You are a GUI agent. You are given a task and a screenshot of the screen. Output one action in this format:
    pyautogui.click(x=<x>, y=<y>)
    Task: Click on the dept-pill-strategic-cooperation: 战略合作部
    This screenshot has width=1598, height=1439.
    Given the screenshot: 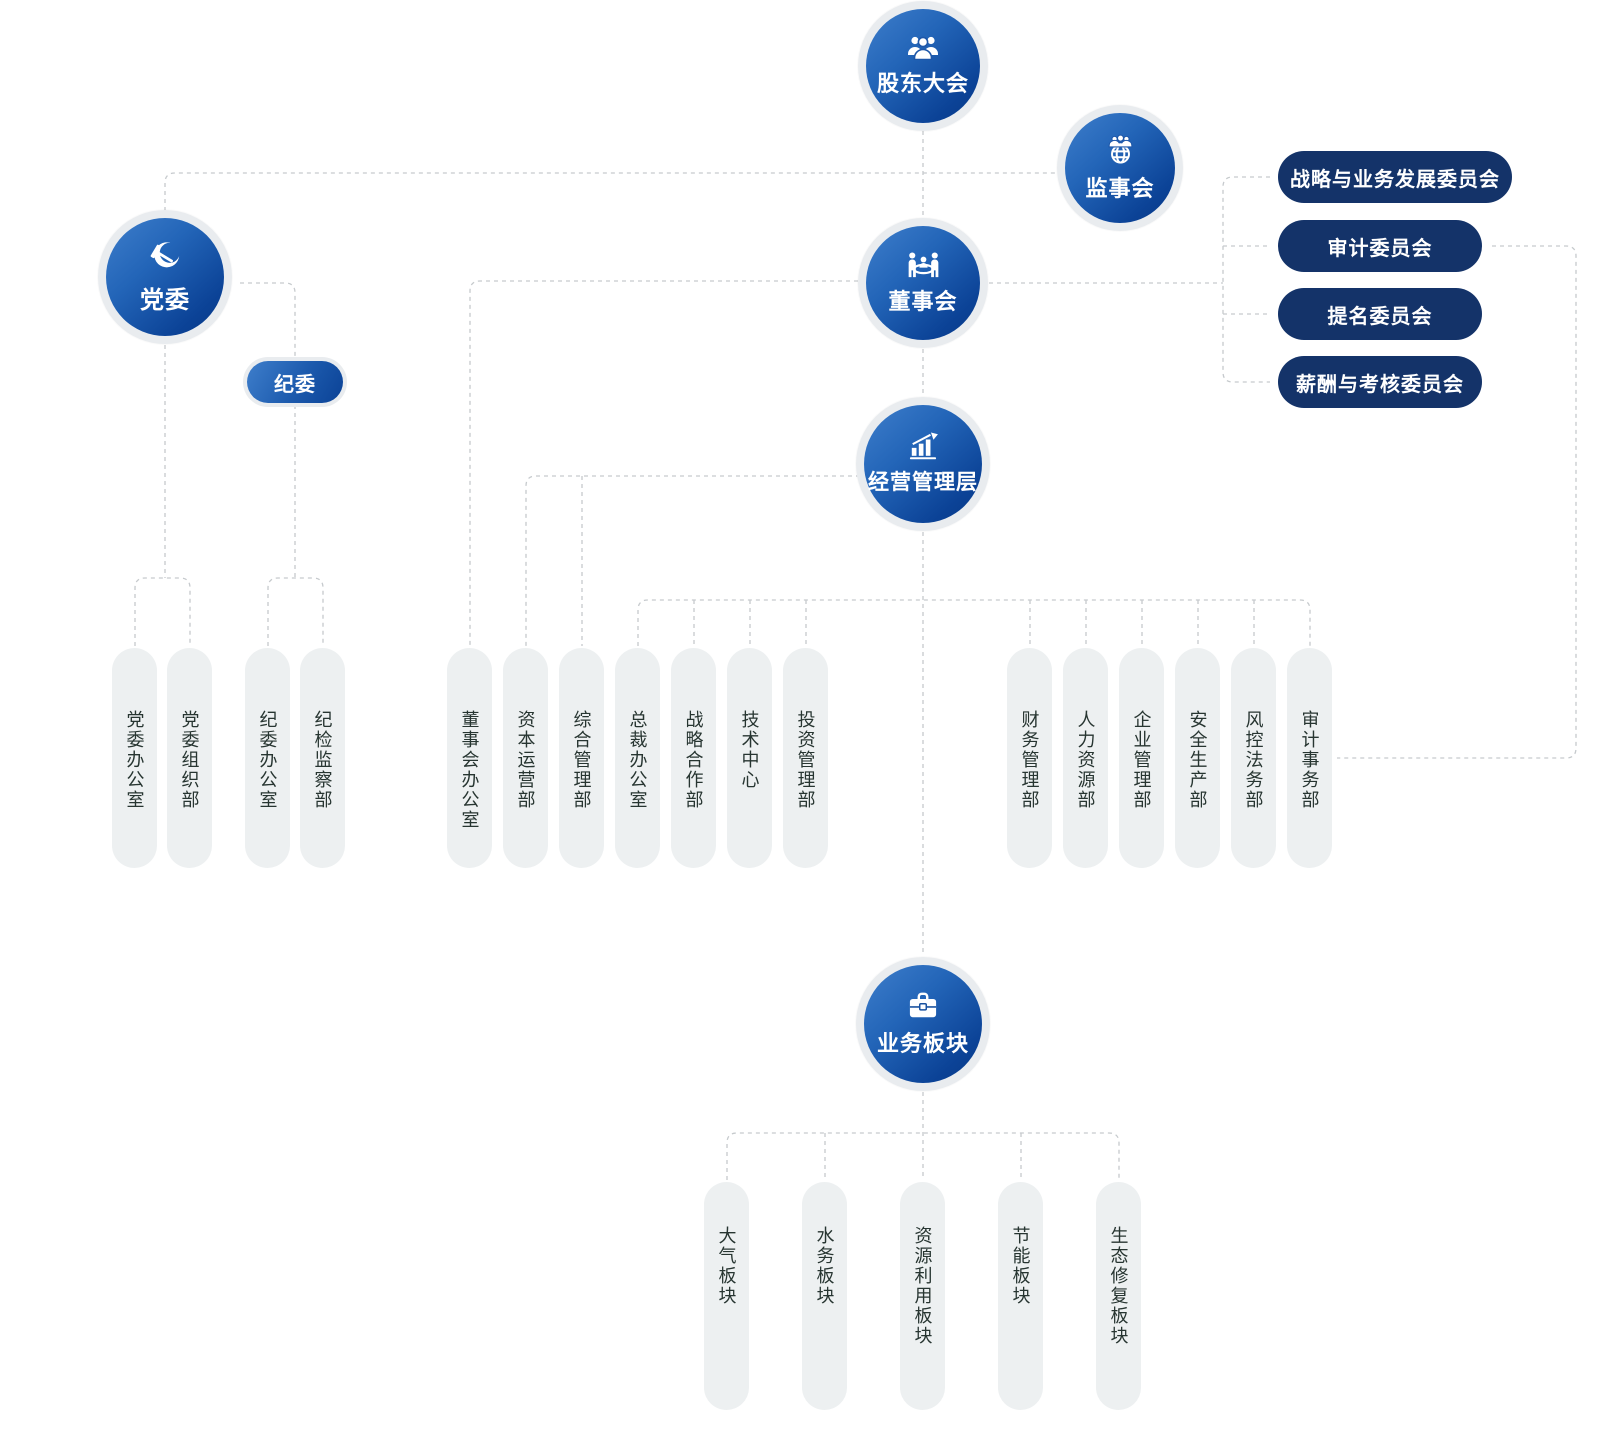 What is the action you would take?
    pyautogui.click(x=693, y=758)
    